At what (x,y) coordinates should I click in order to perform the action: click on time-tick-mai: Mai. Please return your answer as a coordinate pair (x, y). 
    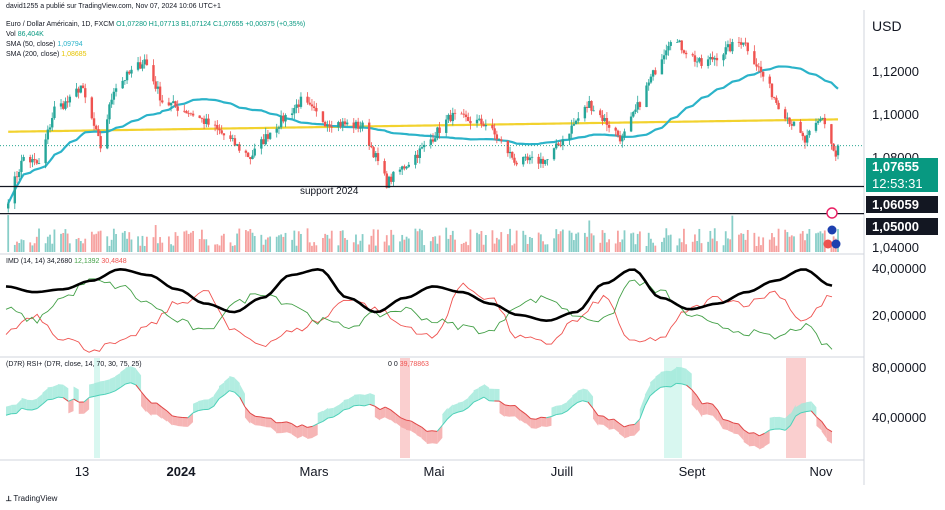
    Looking at the image, I should click on (434, 471).